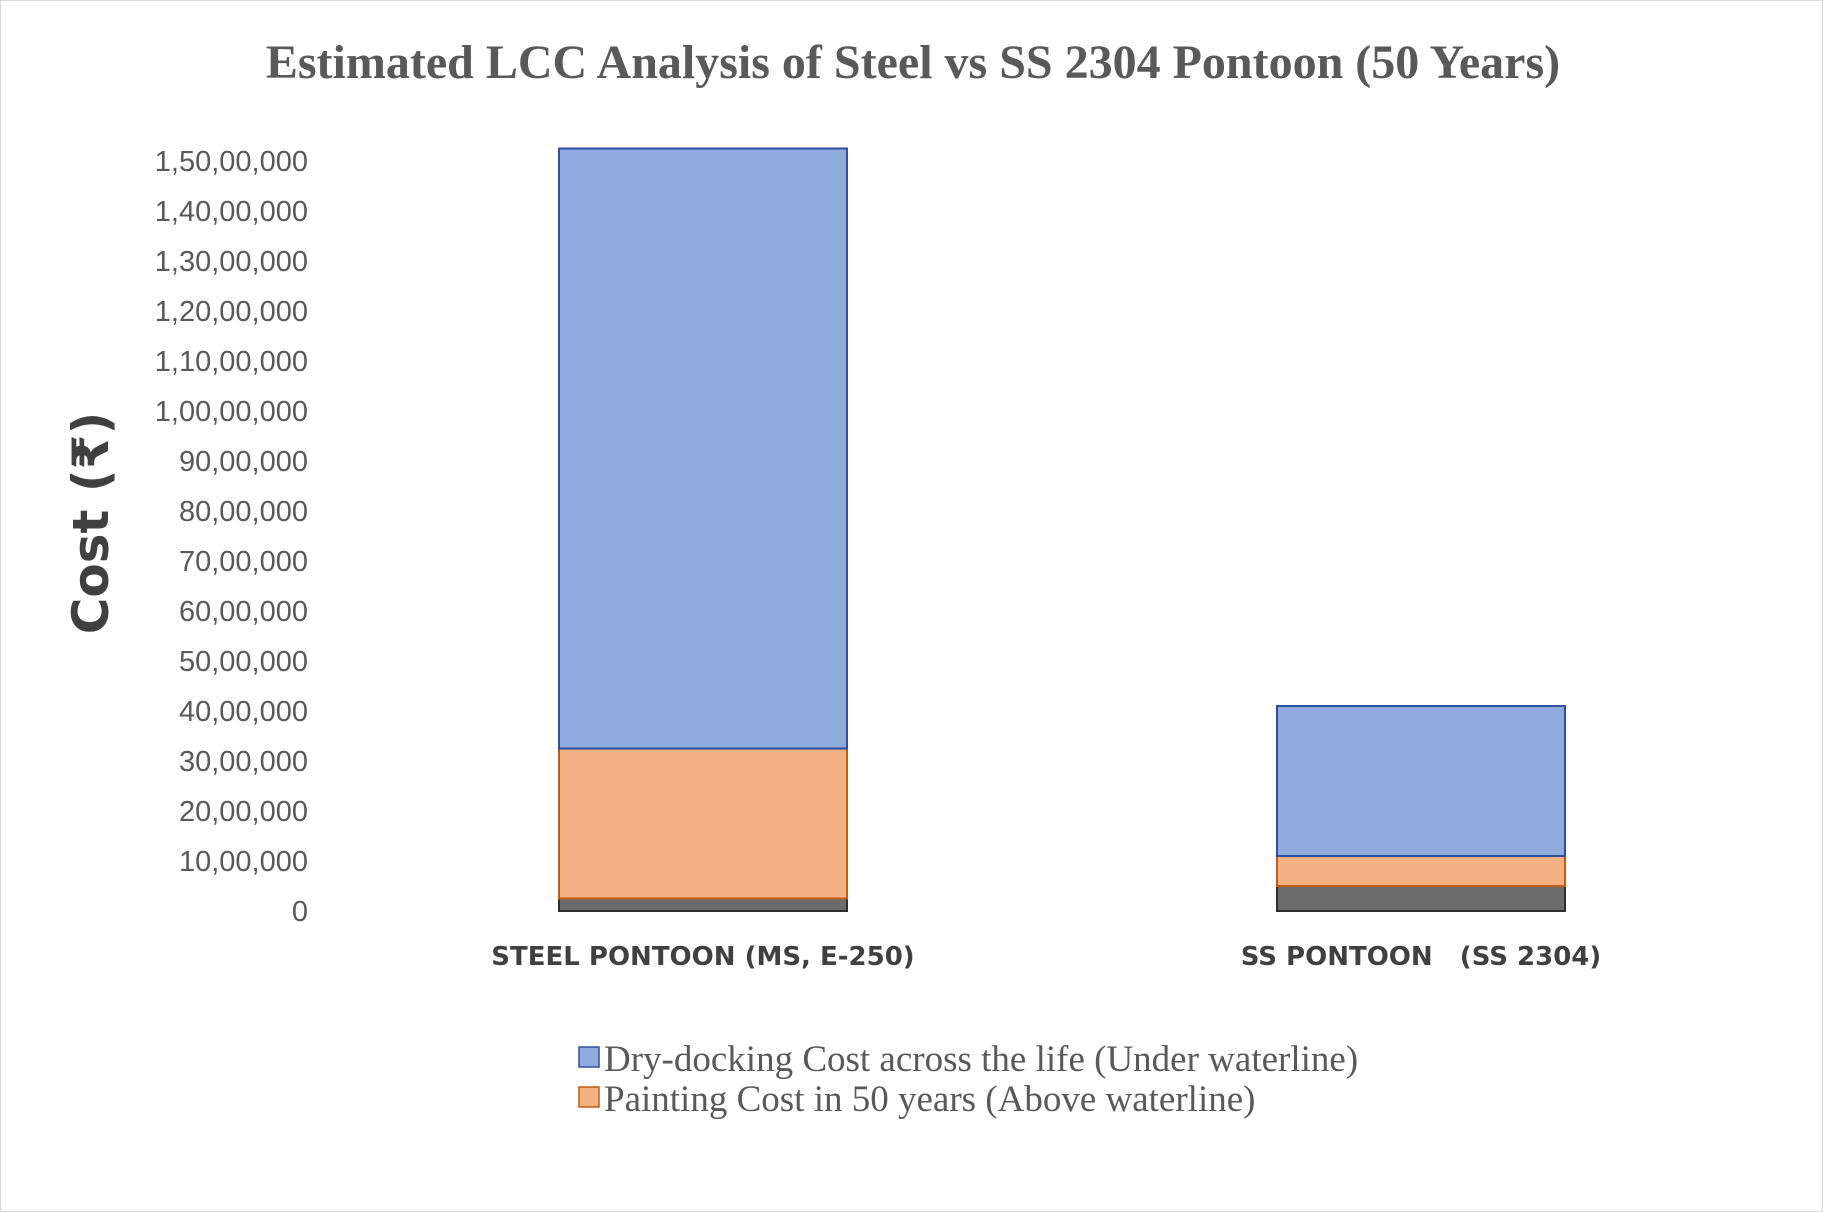 The image size is (1823, 1213). I want to click on x-category-label: SS PONTOON (SS 2304), so click(1421, 957).